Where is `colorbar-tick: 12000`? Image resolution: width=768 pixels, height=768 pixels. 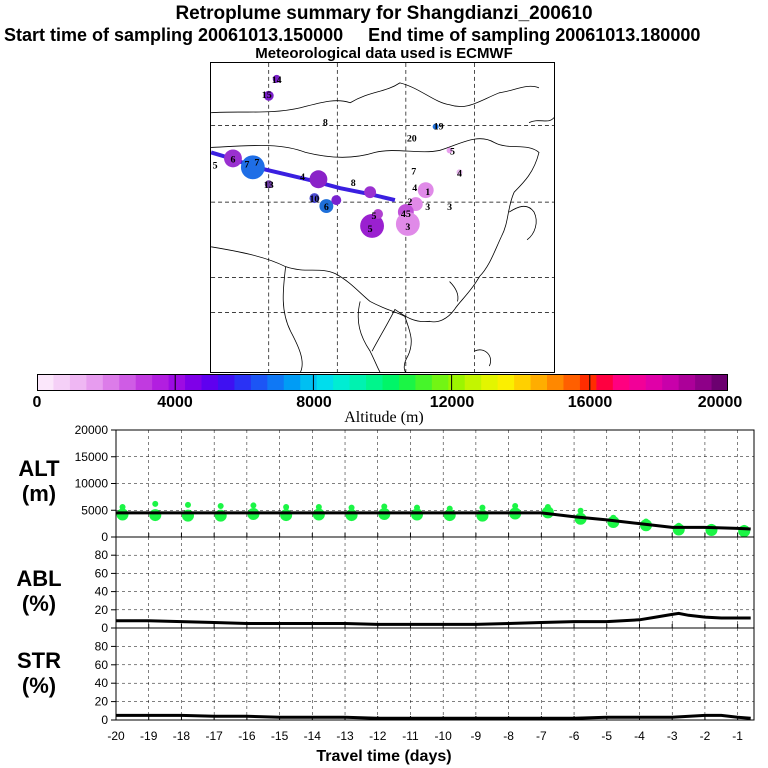 colorbar-tick: 12000 is located at coordinates (452, 402).